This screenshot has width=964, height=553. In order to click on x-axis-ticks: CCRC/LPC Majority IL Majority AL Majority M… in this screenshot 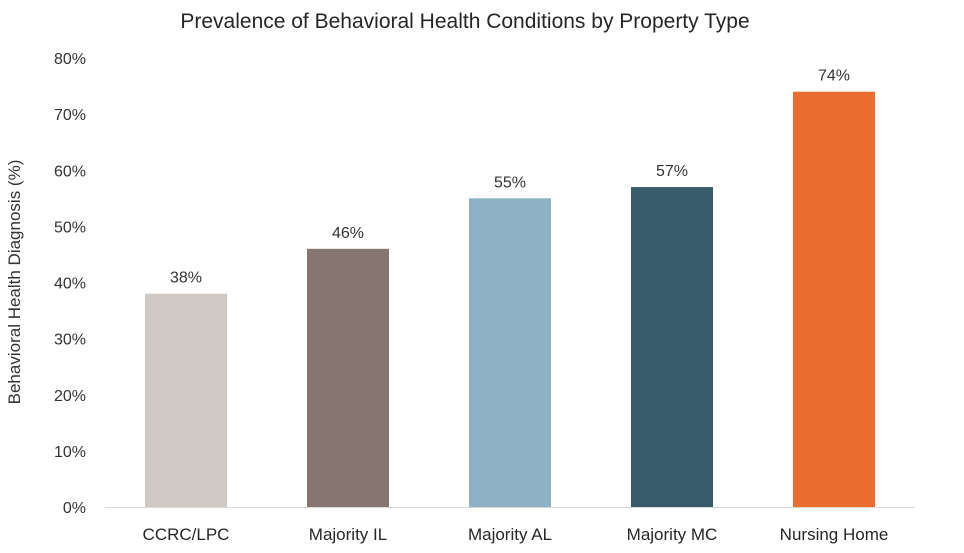, I will do `click(516, 534)`.